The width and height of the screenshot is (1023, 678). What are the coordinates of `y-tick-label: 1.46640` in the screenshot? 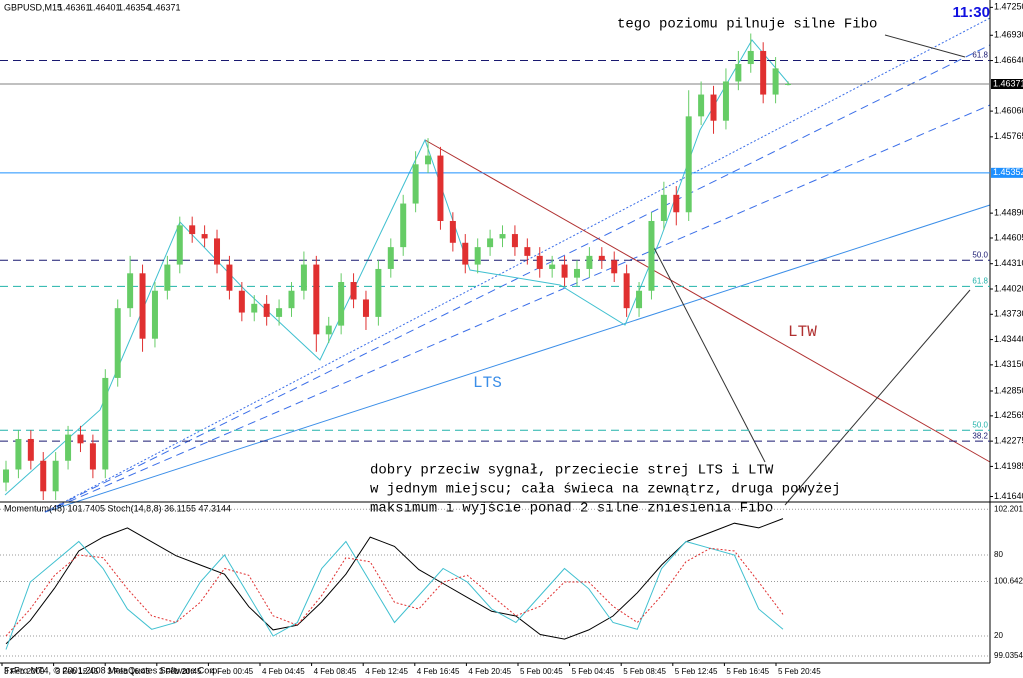 It's located at (1008, 60).